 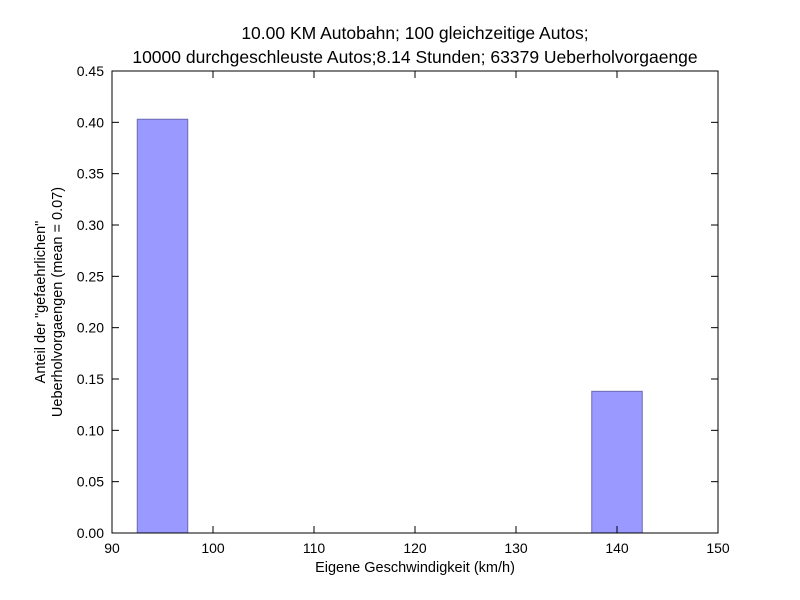 I want to click on x-tick-label-5: 140, so click(x=617, y=548).